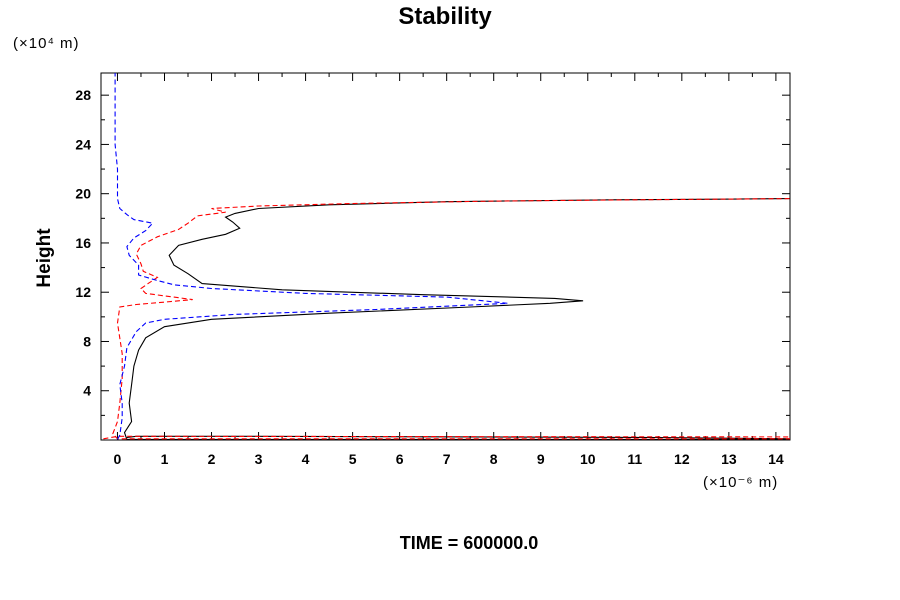 The width and height of the screenshot is (900, 600). Describe the element at coordinates (729, 459) in the screenshot. I see `x-tick-label: 13` at that location.